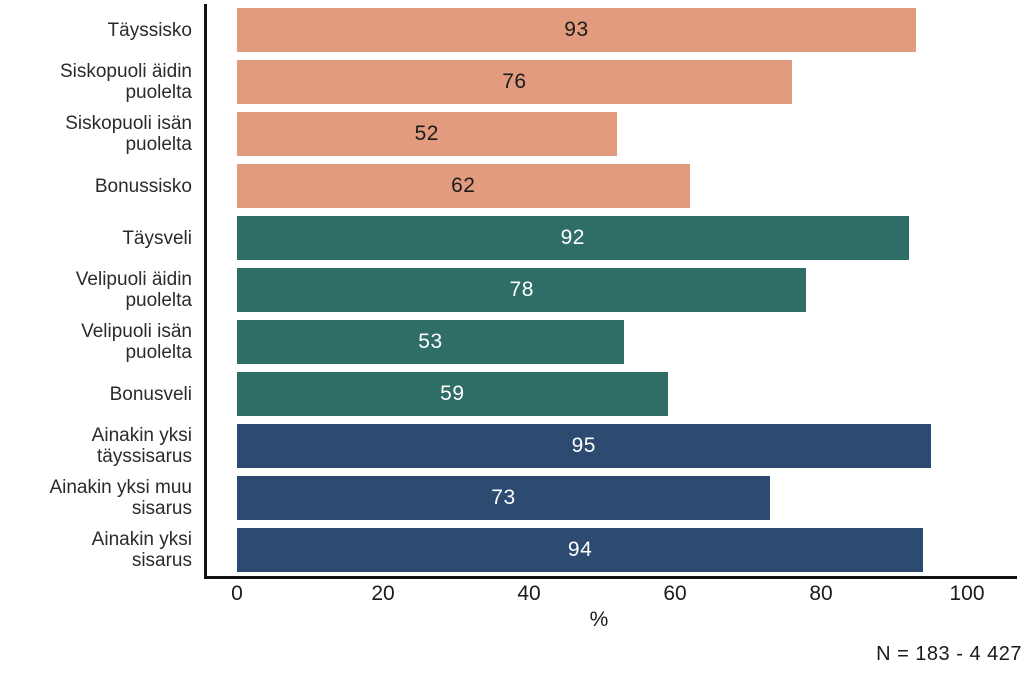 This screenshot has width=1024, height=683. Describe the element at coordinates (675, 593) in the screenshot. I see `x-tick-label: 60` at that location.